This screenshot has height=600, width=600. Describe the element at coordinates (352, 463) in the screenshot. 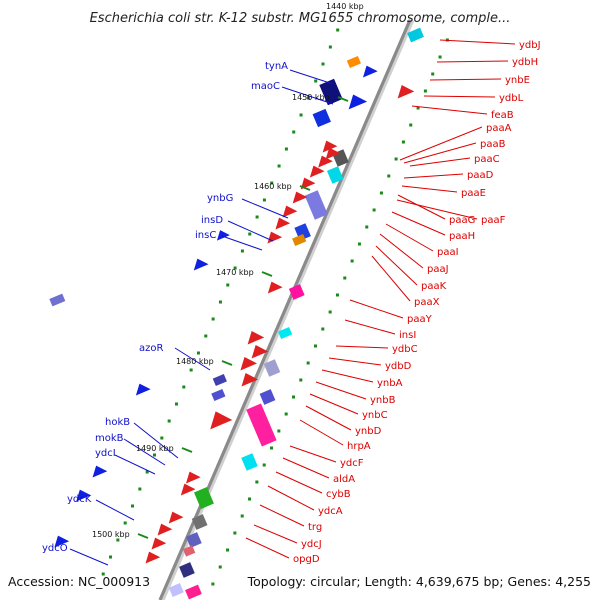

I see `gene-label-ydcF: ydcF` at that location.